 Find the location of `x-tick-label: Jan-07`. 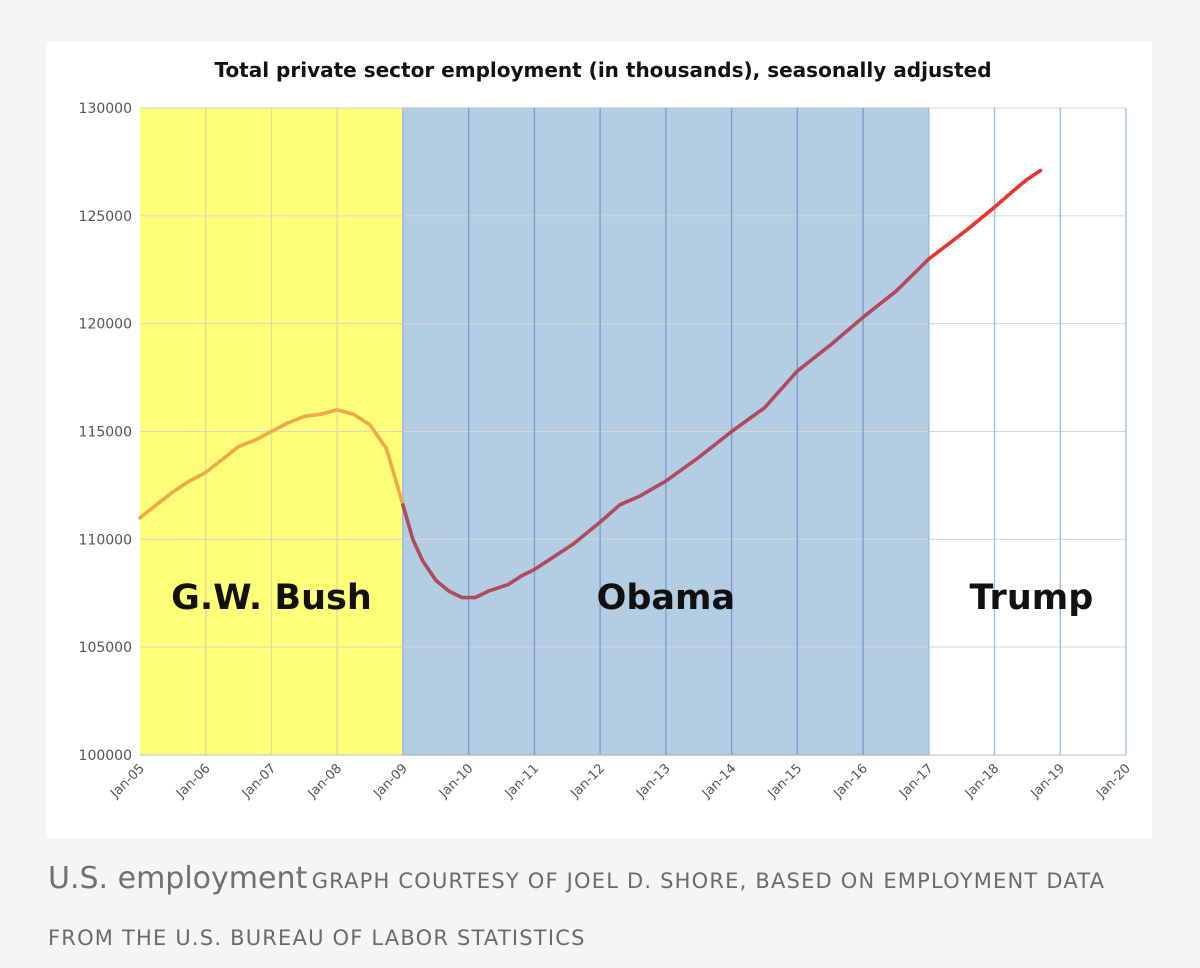

x-tick-label: Jan-07 is located at coordinates (259, 781).